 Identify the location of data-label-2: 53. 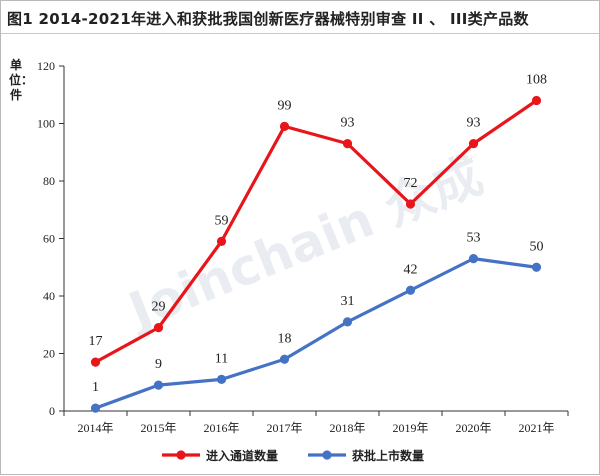
(474, 238).